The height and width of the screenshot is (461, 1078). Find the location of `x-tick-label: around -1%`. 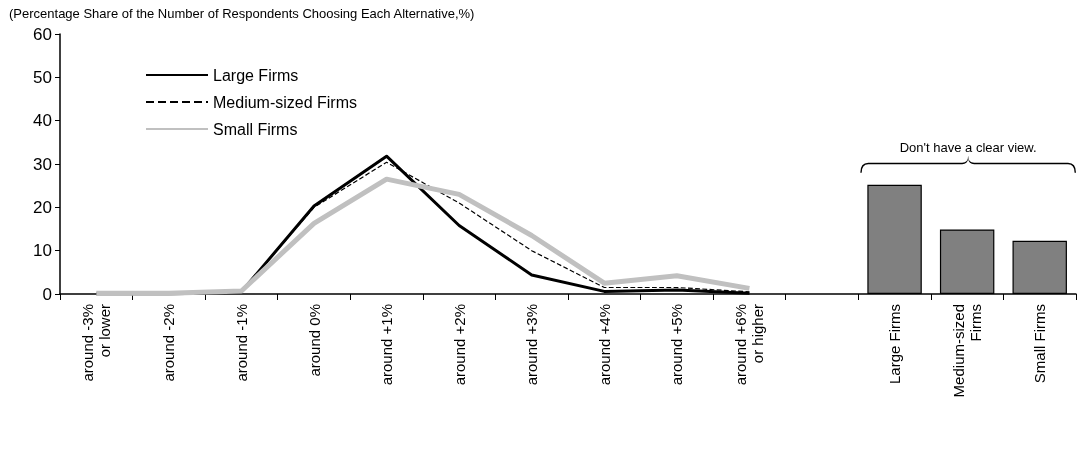

x-tick-label: around -1% is located at coordinates (241, 343).